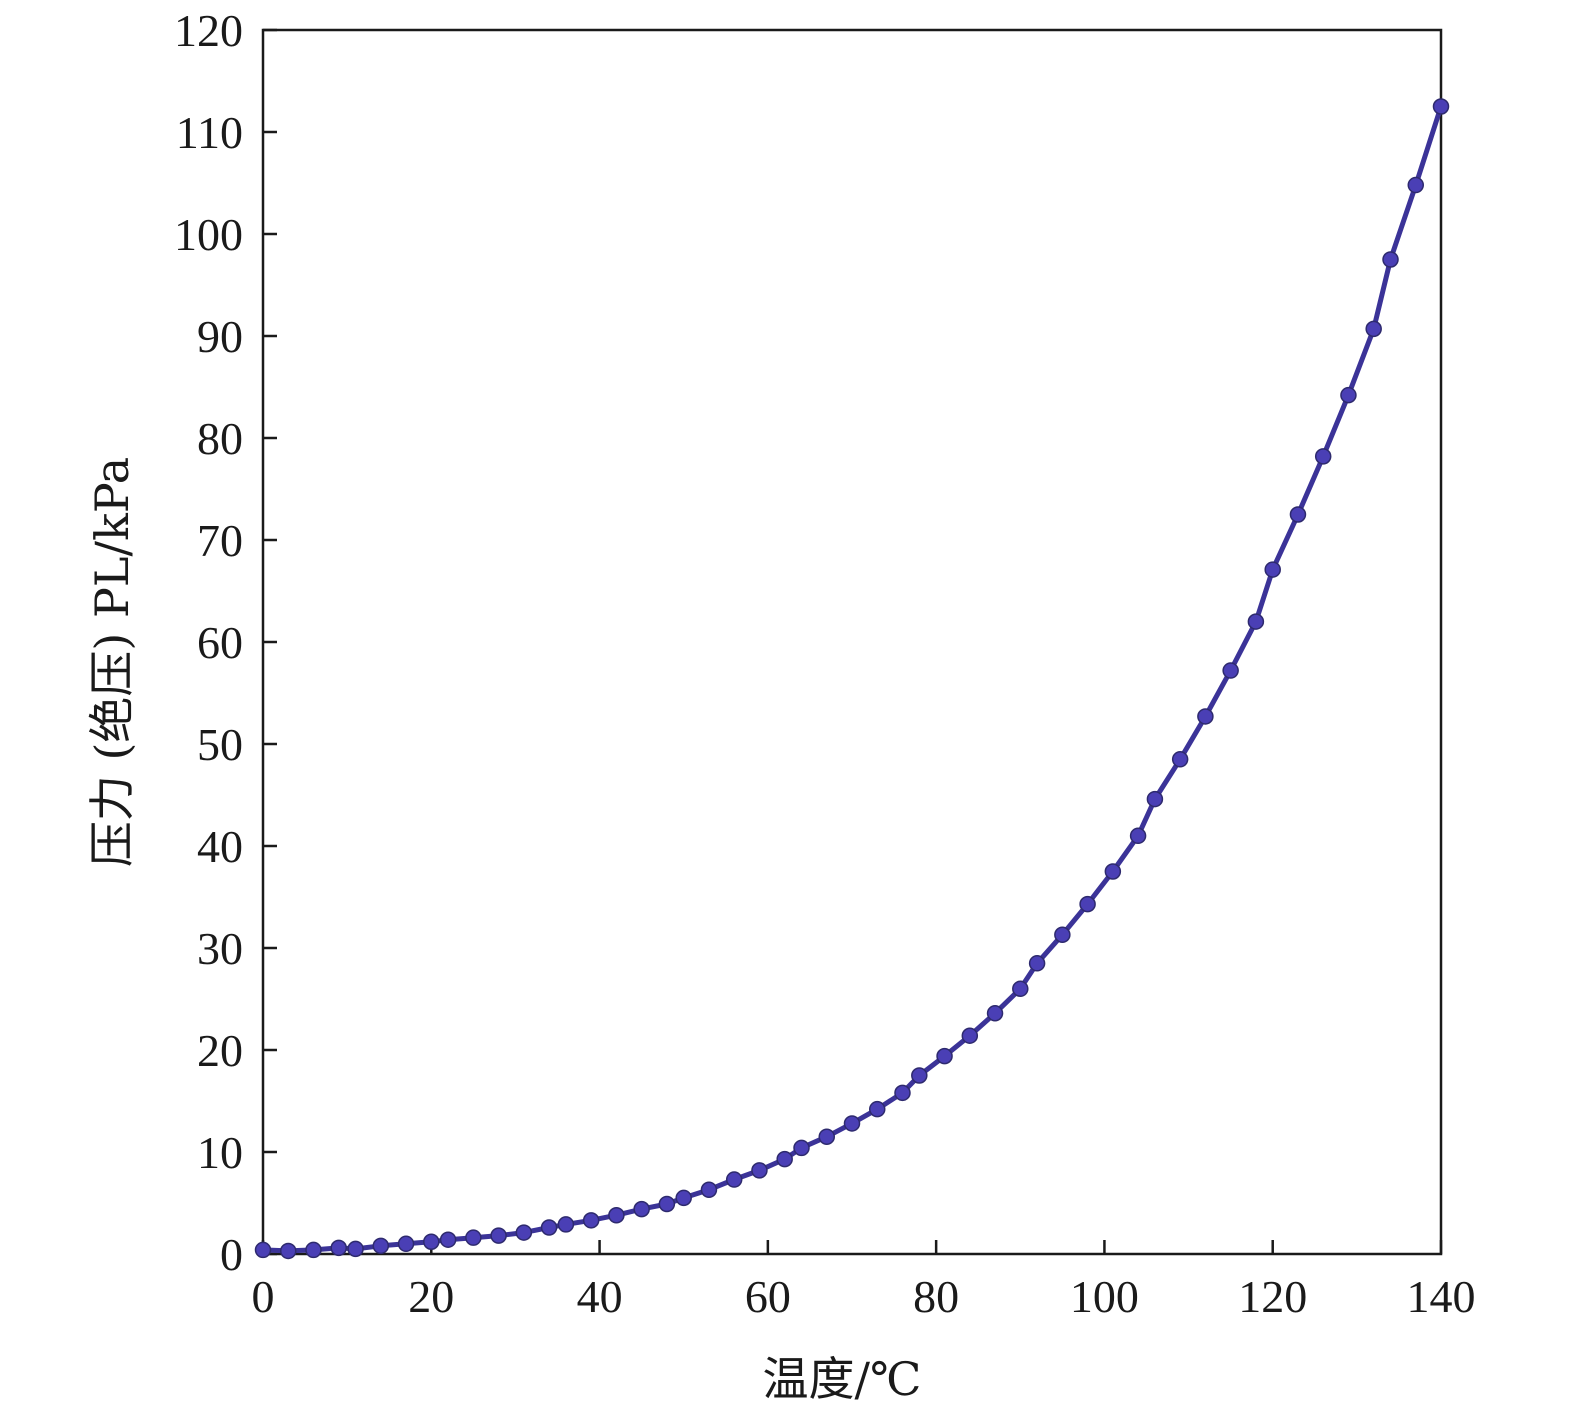 The height and width of the screenshot is (1420, 1575). What do you see at coordinates (220, 642) in the screenshot?
I see `y-tick-label: 60` at bounding box center [220, 642].